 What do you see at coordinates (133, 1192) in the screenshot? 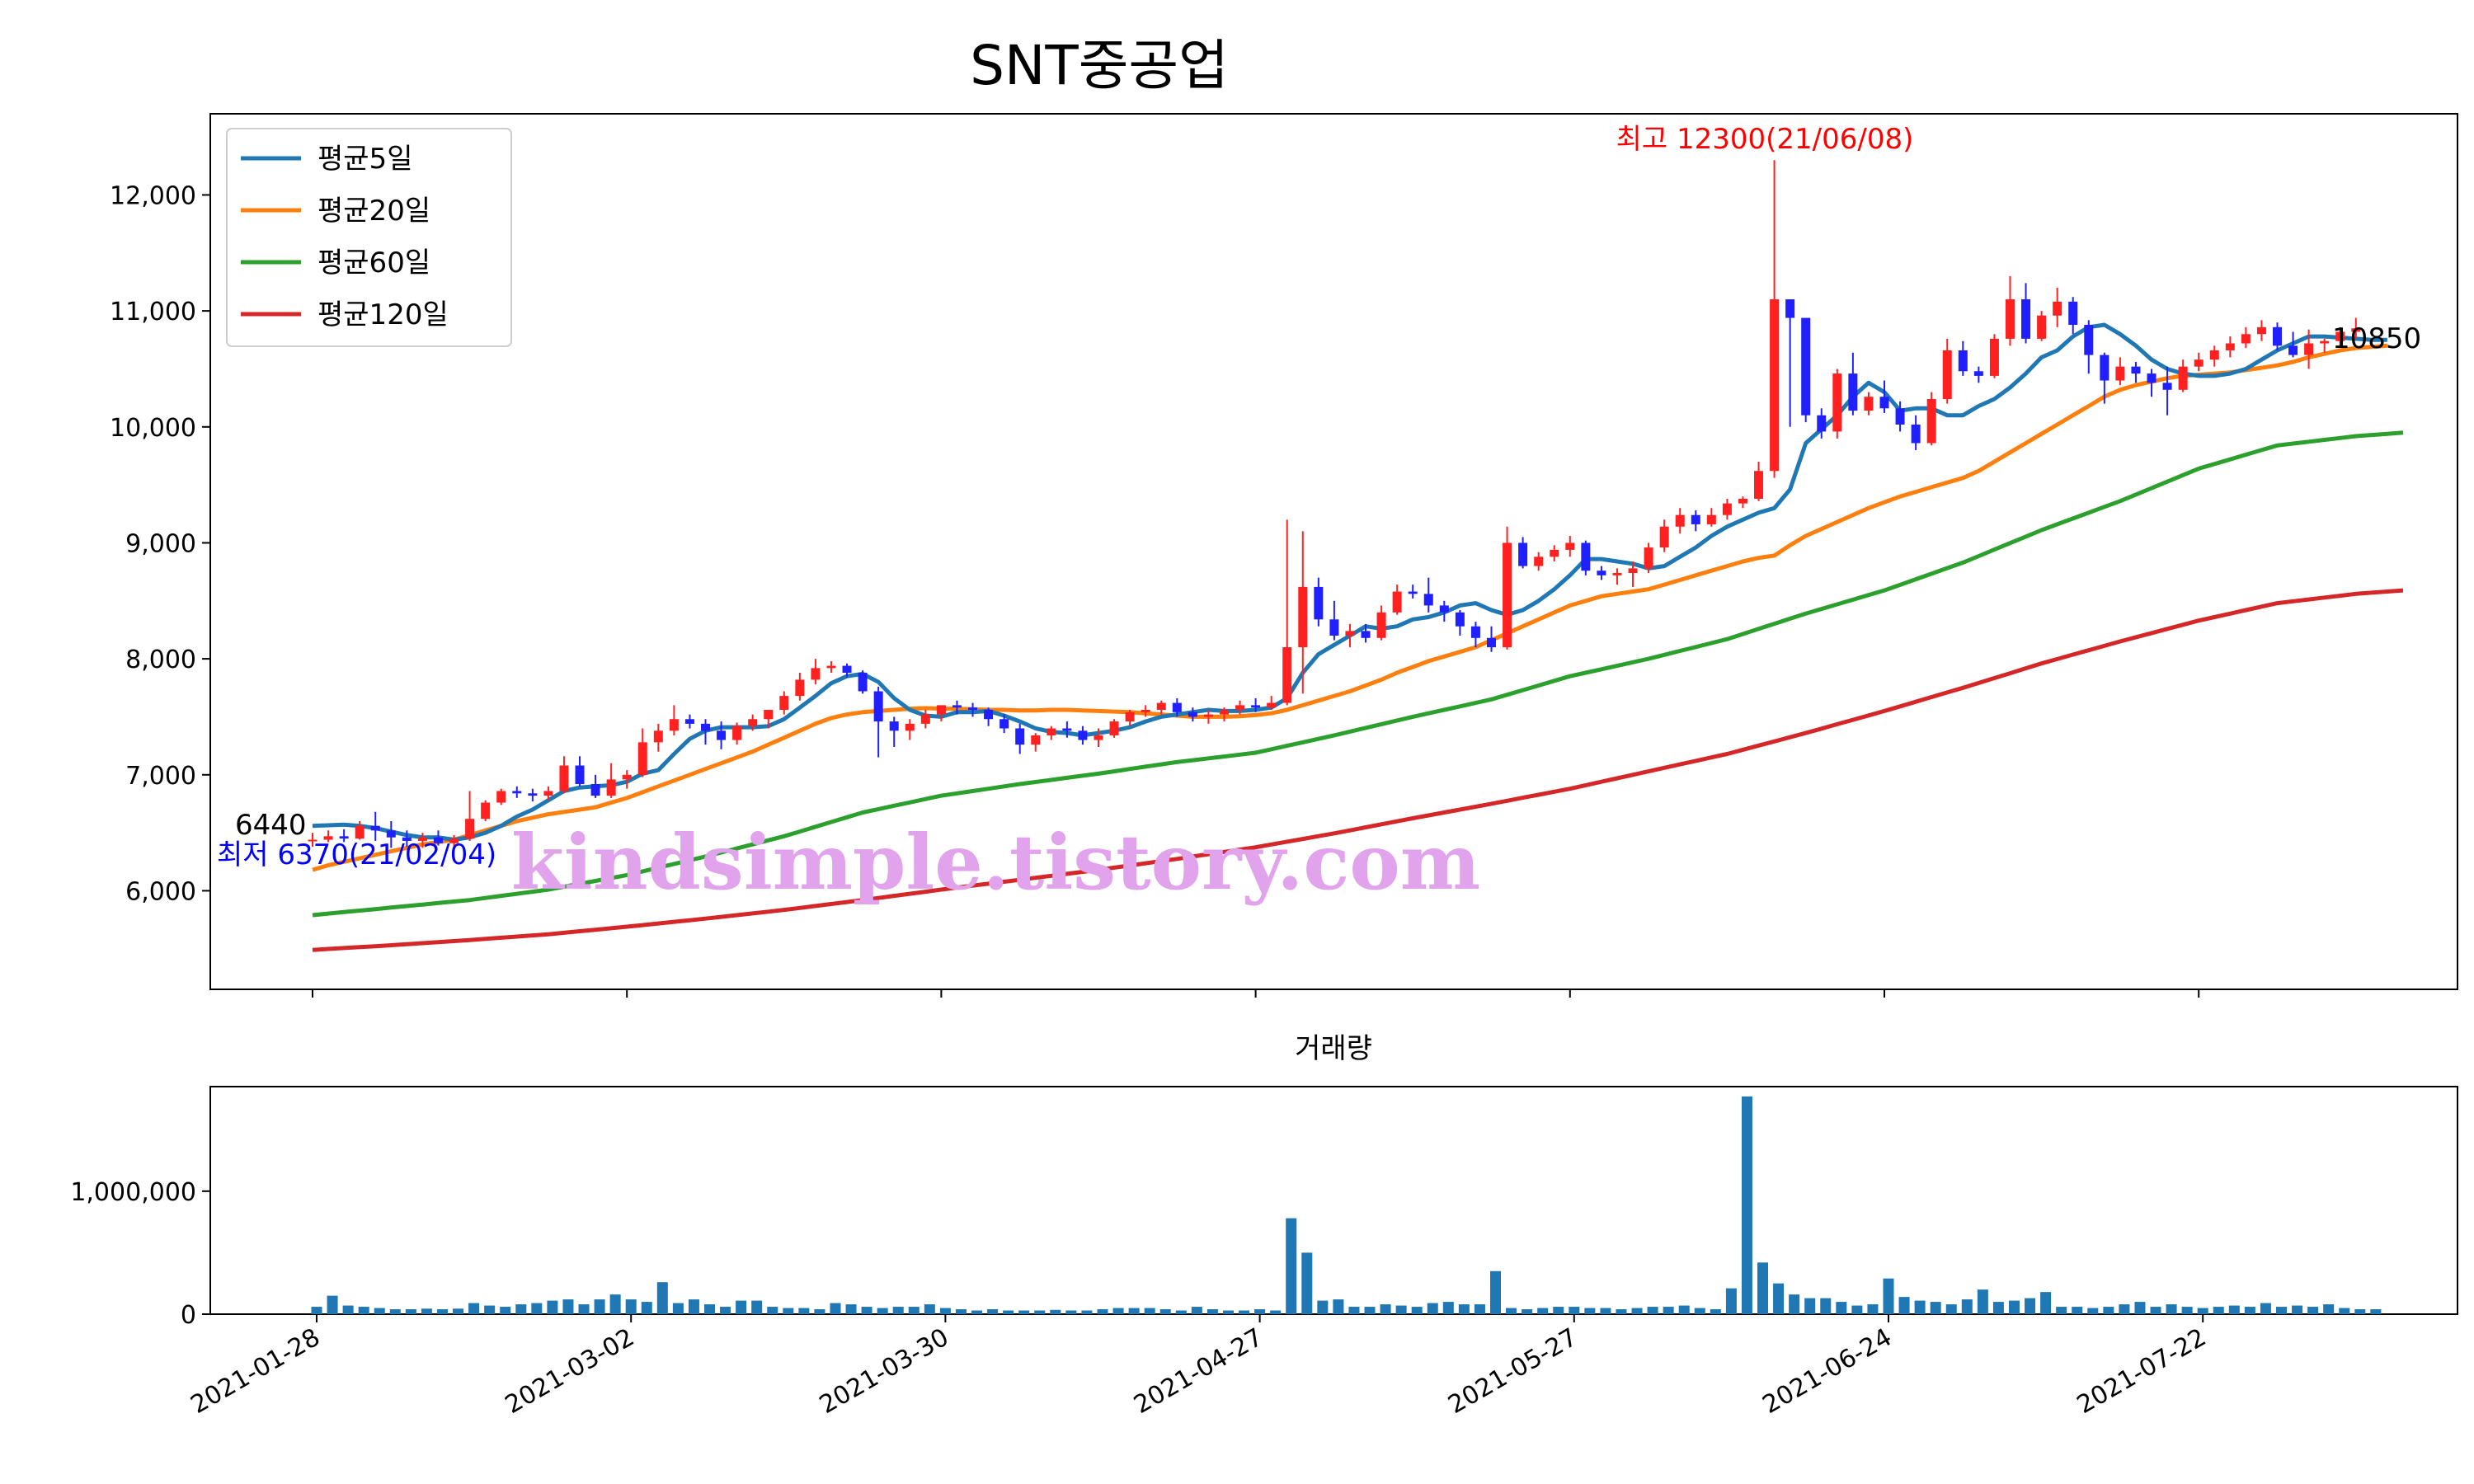
I see `volume-ytick-label: 1,000,000` at bounding box center [133, 1192].